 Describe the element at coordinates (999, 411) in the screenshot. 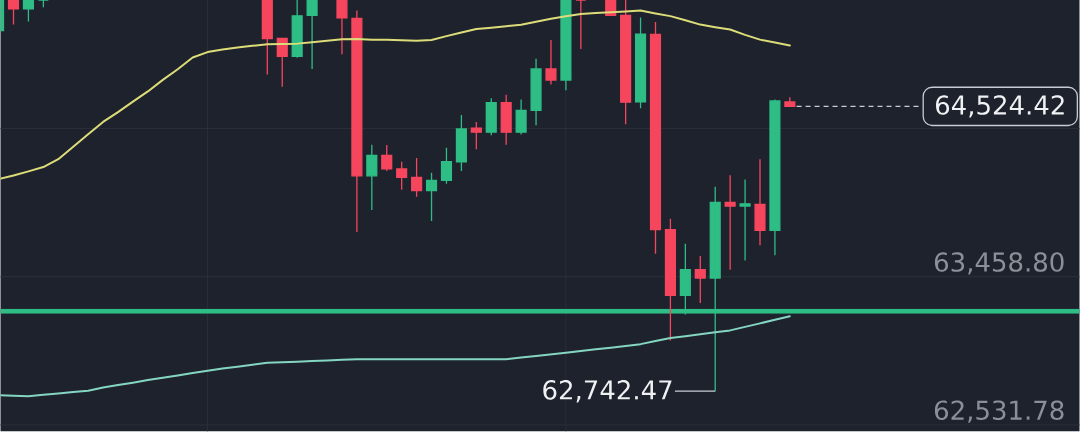

I see `y-tick-label: 62,531.78` at that location.